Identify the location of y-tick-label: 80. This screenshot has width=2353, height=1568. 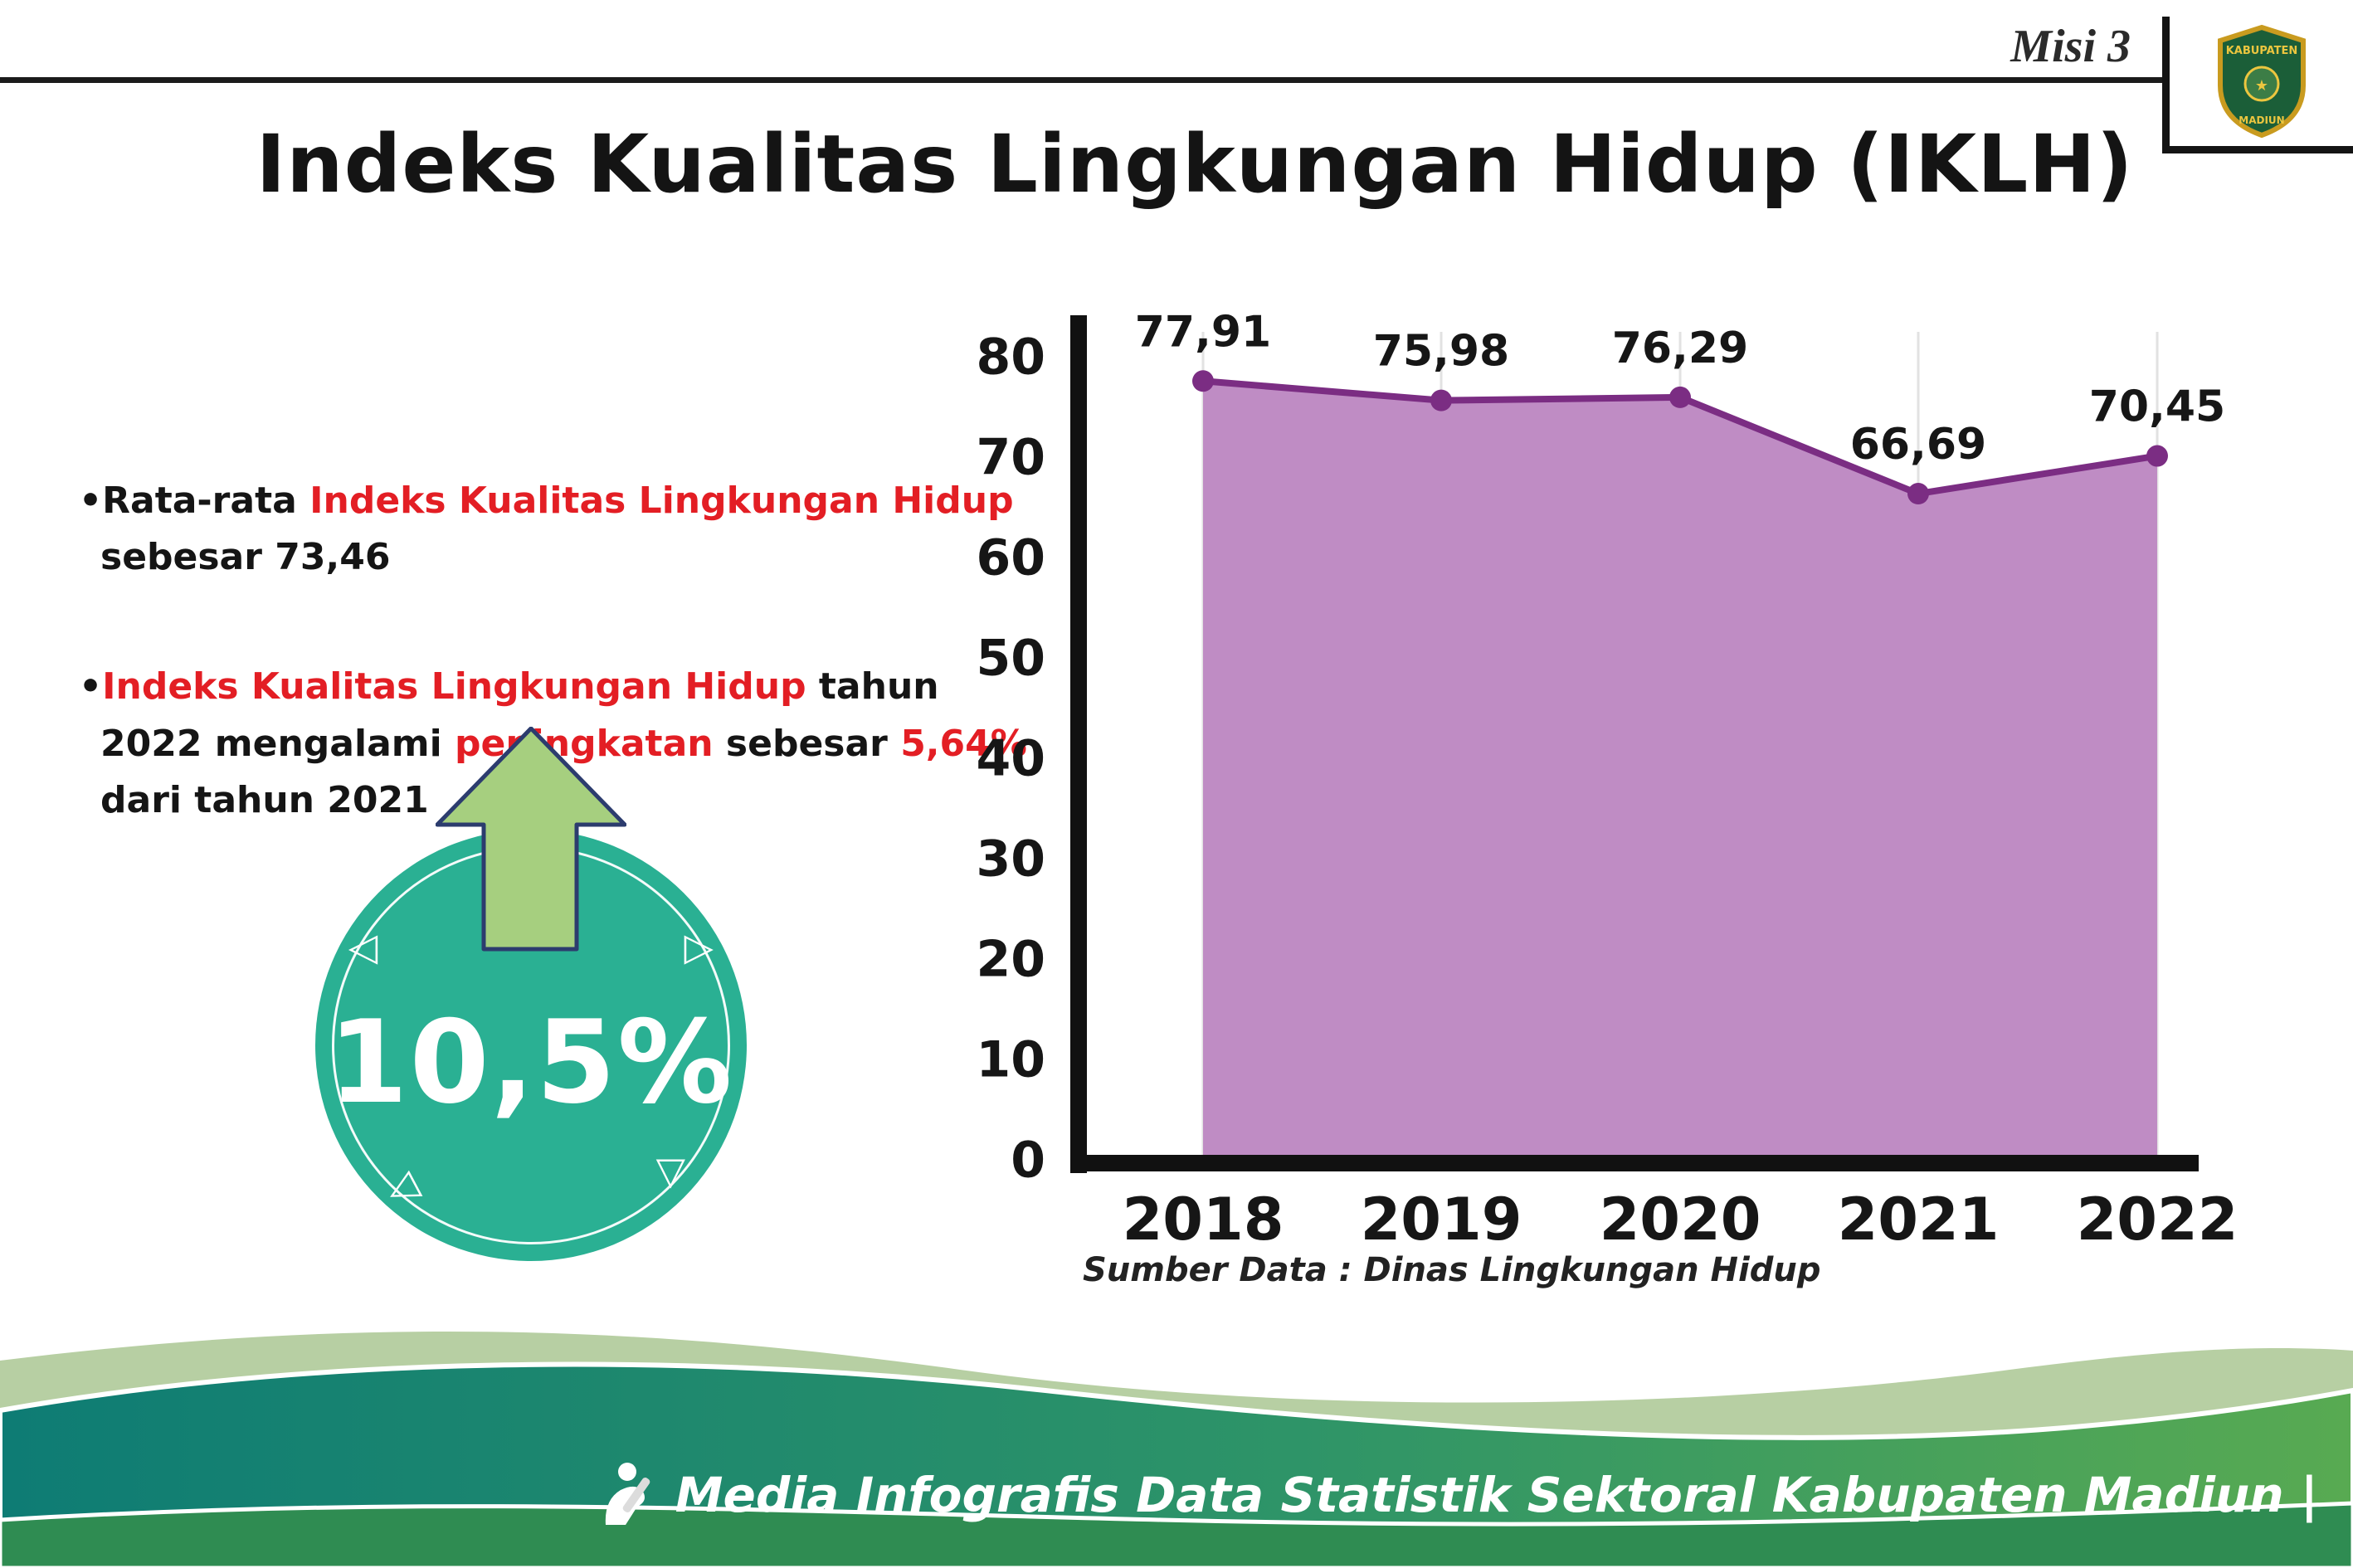
(1011, 358).